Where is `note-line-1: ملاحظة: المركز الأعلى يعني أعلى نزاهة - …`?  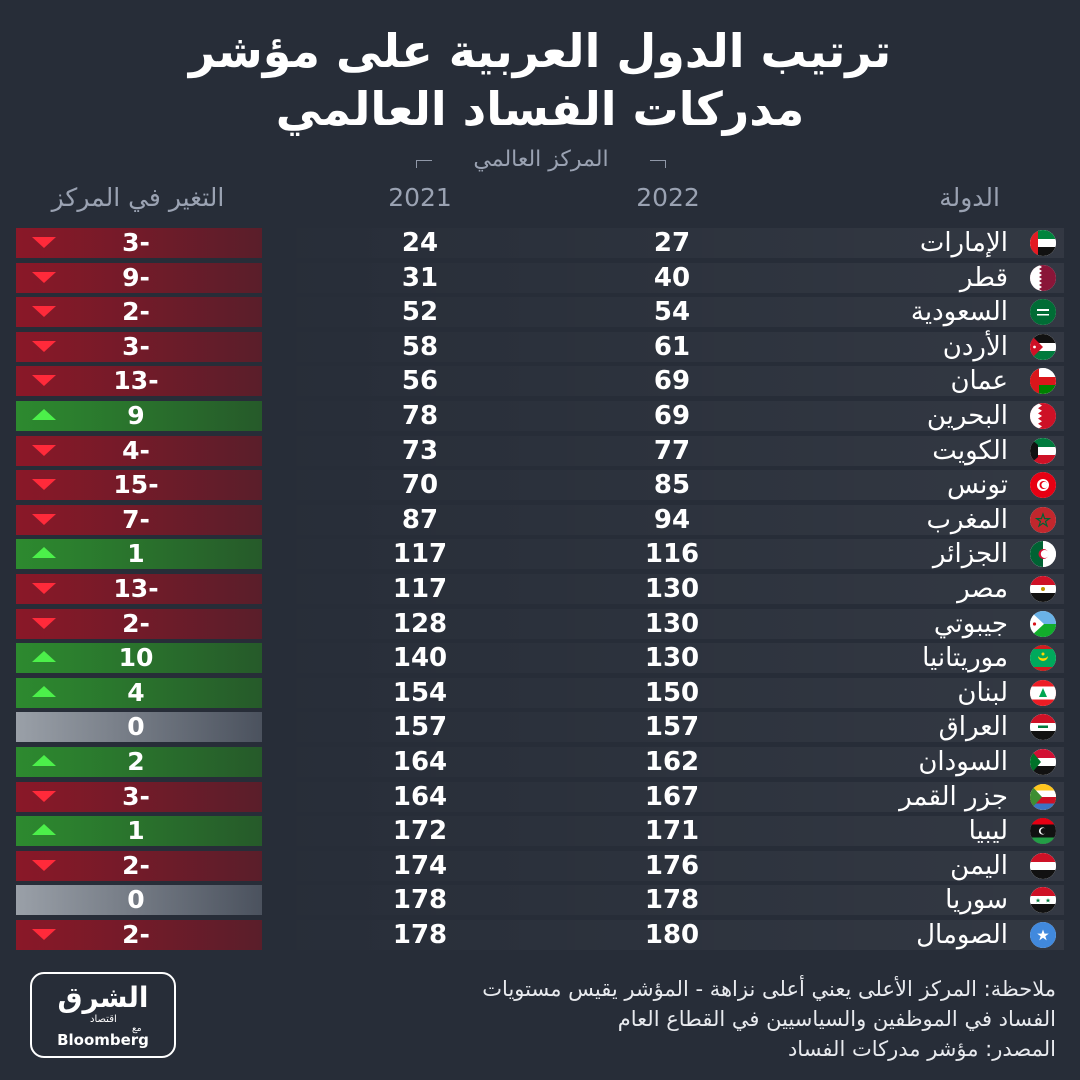
note-line-1: ملاحظة: المركز الأعلى يعني أعلى نزاهة - … is located at coordinates (769, 989).